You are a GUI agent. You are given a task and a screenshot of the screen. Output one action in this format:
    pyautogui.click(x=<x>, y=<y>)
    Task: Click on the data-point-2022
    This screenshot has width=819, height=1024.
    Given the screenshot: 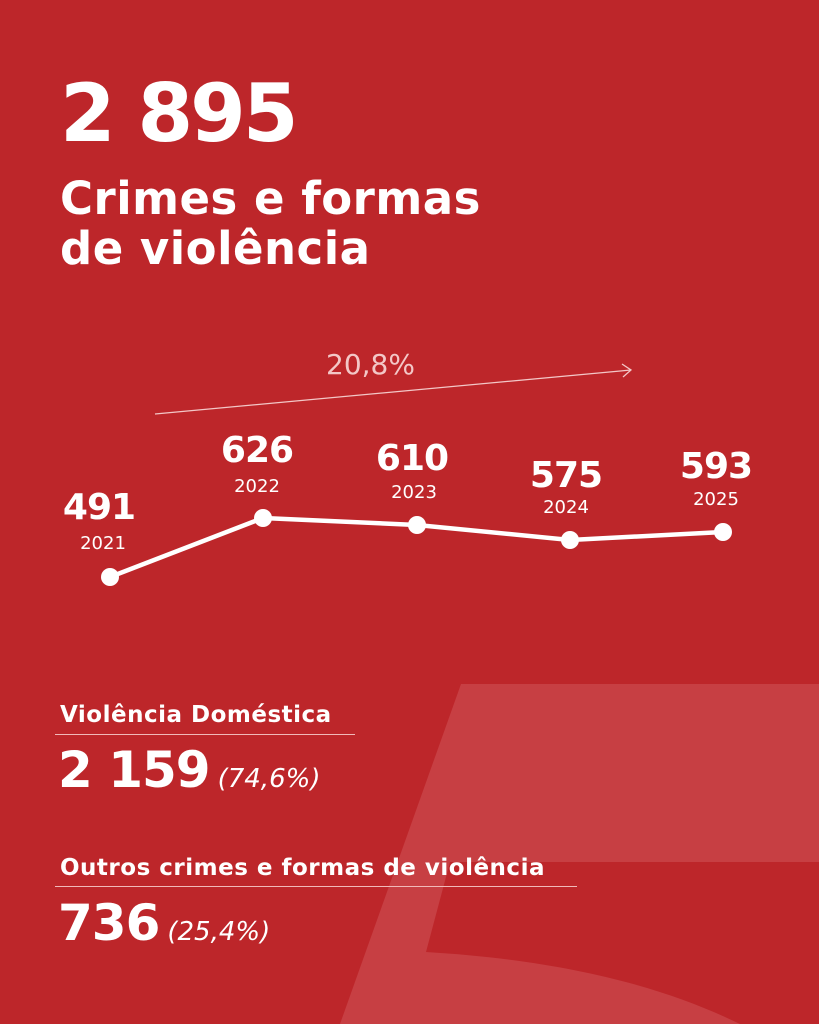 What is the action you would take?
    pyautogui.click(x=263, y=518)
    